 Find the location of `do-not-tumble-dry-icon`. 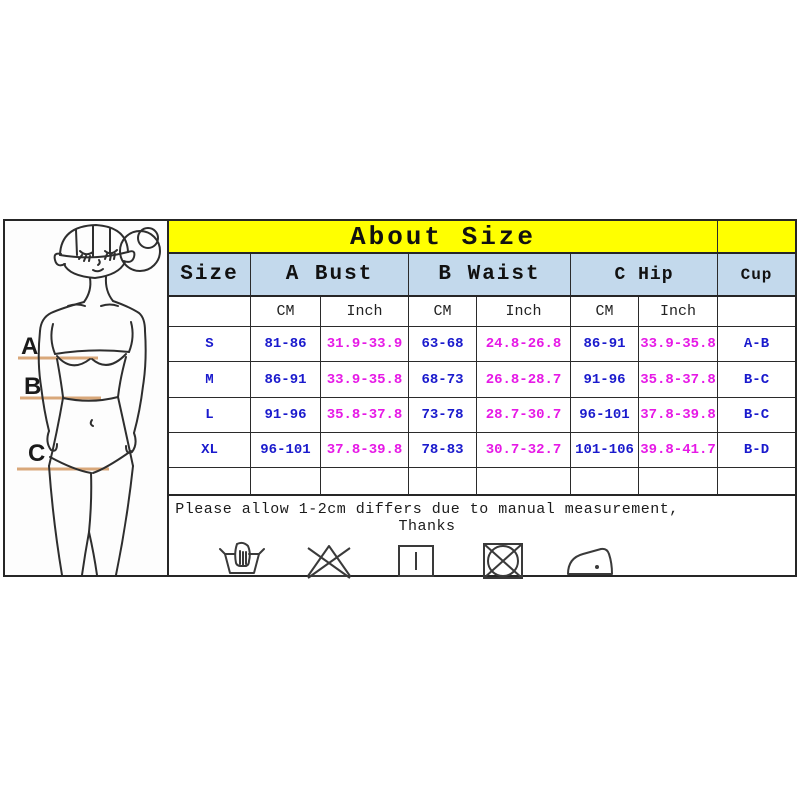

do-not-tumble-dry-icon is located at coordinates (503, 561).